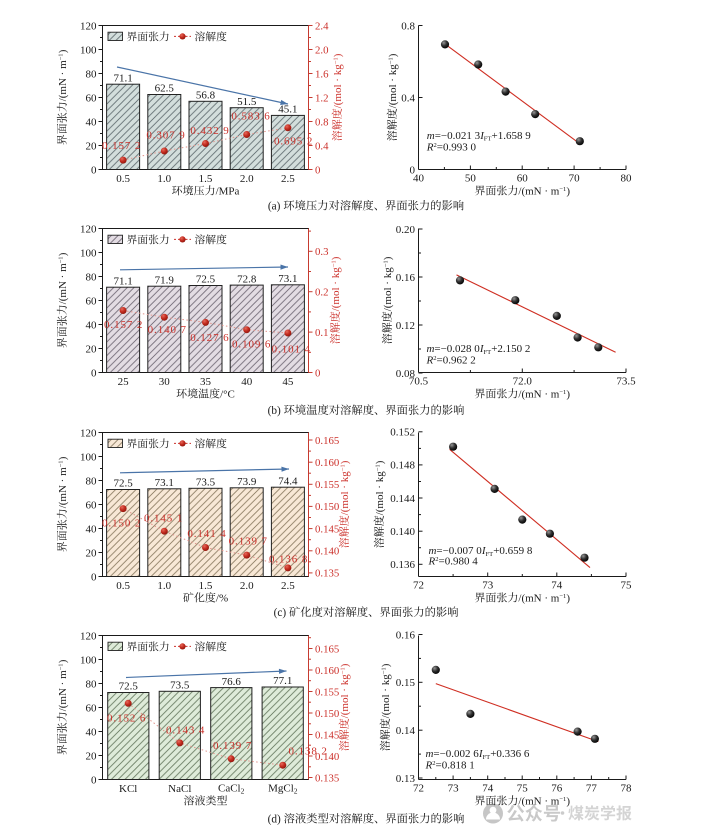 This screenshot has height=831, width=705. Describe the element at coordinates (293, 142) in the screenshot. I see `svg-text: 0.695 2` at that location.